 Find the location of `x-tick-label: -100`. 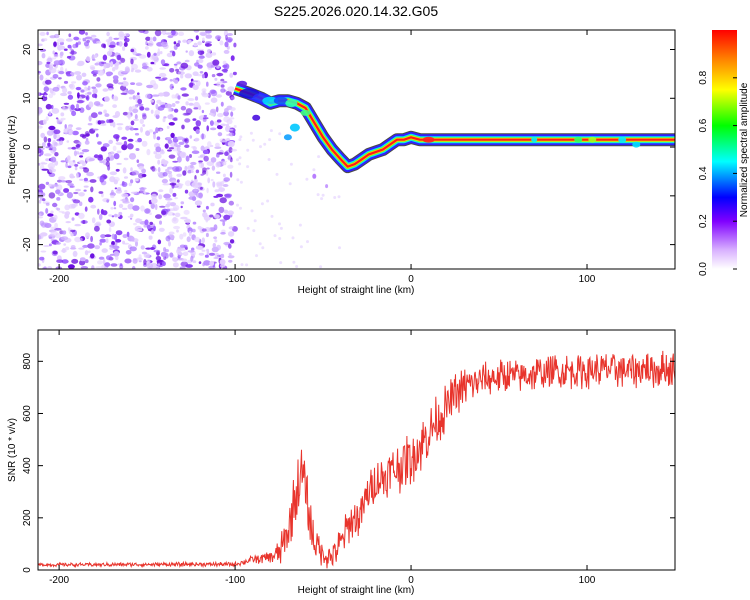

x-tick-label: -100 is located at coordinates (235, 279).